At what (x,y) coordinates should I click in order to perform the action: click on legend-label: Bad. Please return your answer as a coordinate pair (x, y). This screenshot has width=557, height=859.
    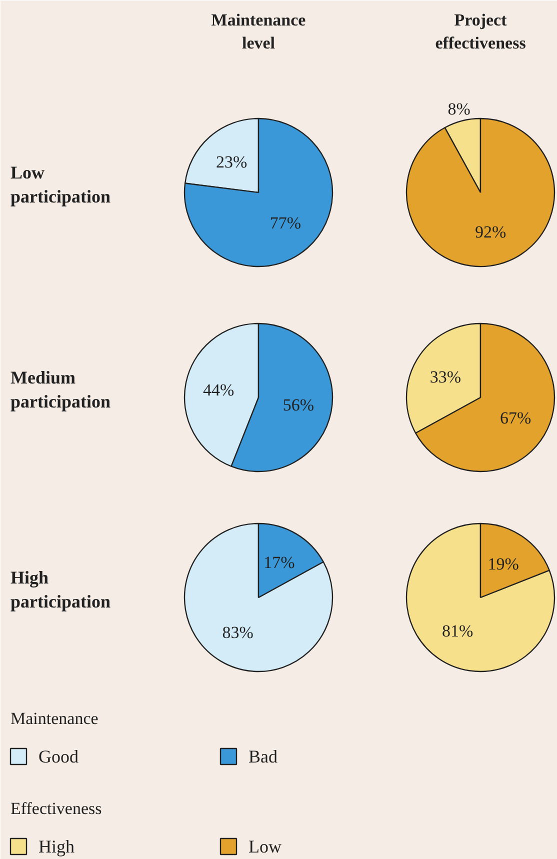
    Looking at the image, I should click on (263, 756).